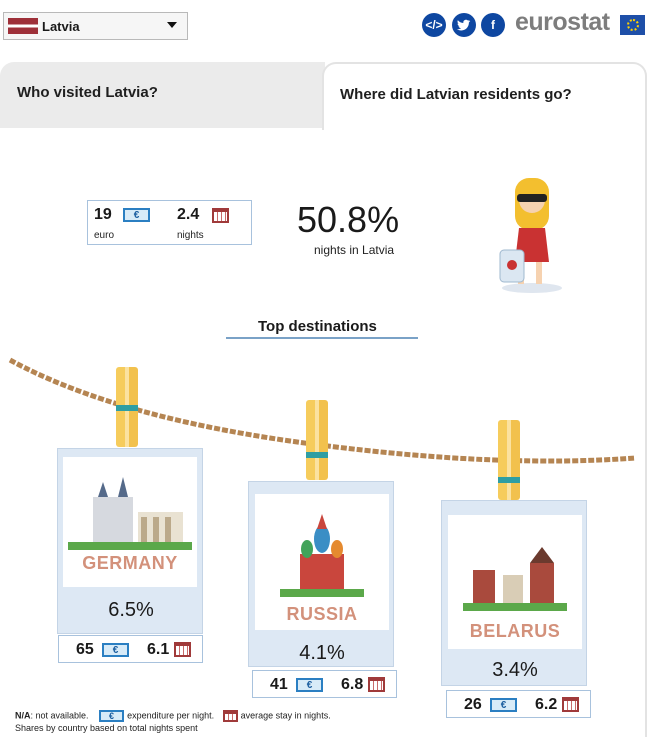  I want to click on nights-value: 2.4, so click(188, 214).